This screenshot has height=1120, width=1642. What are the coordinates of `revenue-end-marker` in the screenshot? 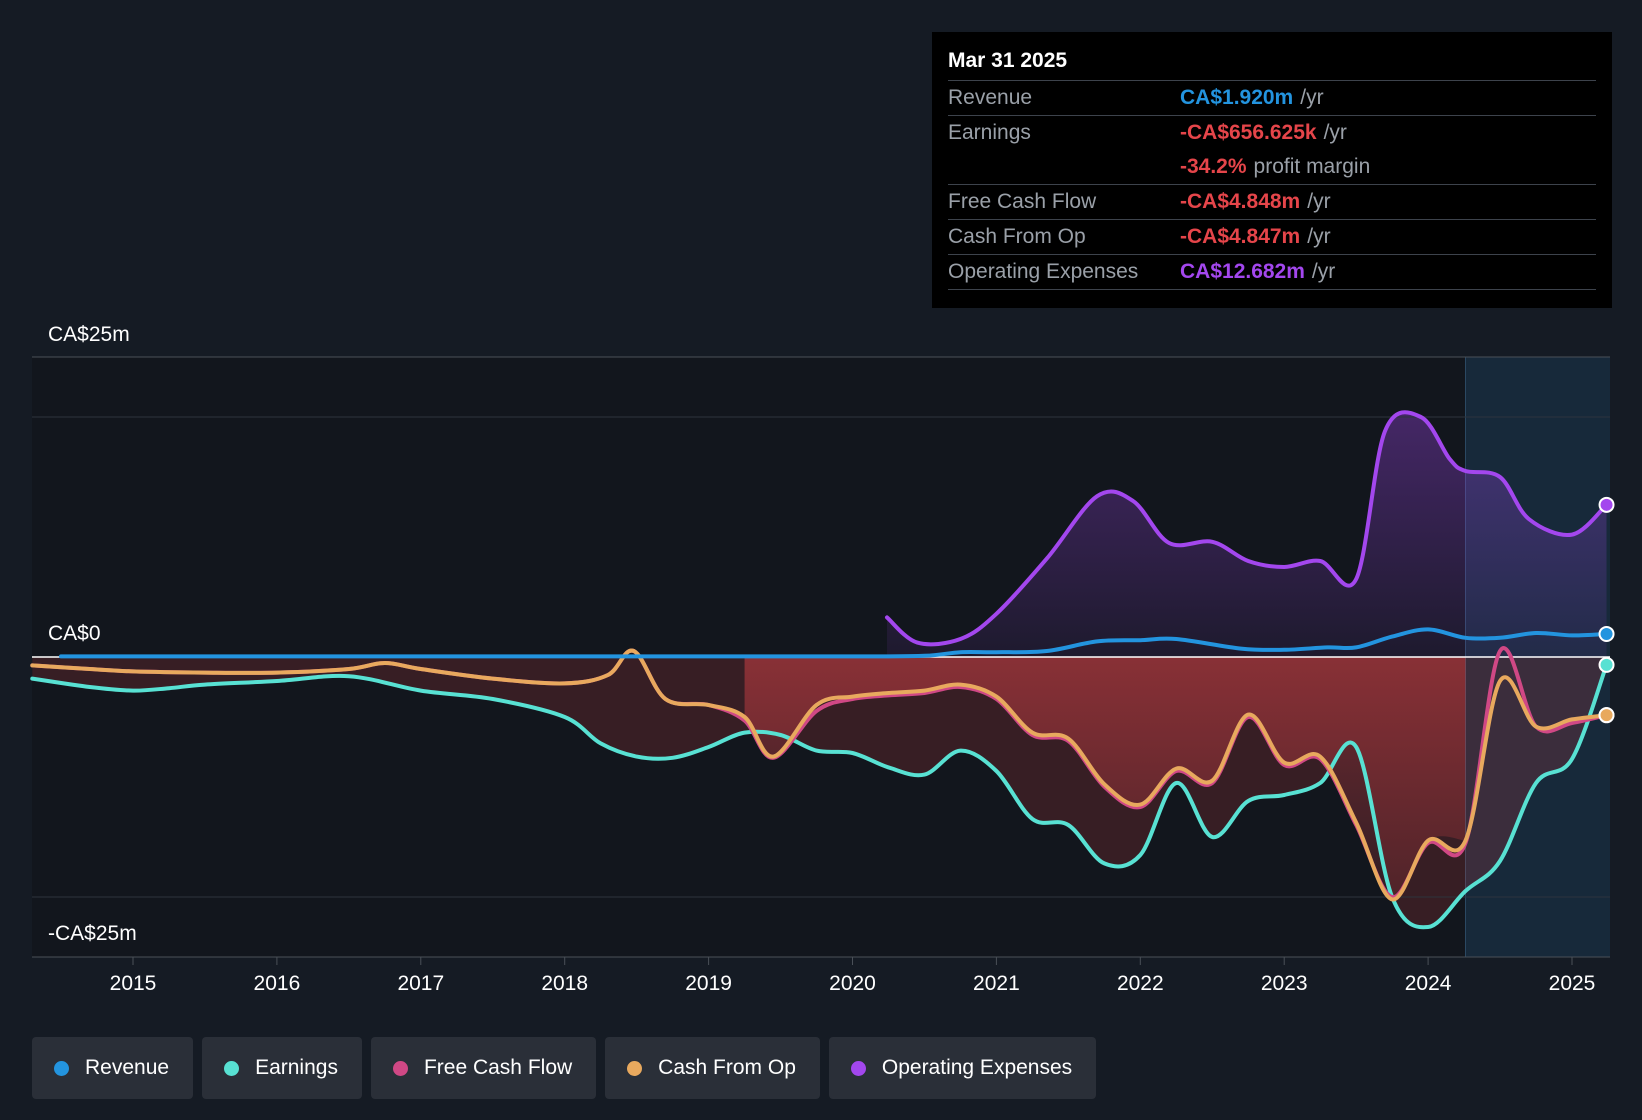 It's located at (1606, 633).